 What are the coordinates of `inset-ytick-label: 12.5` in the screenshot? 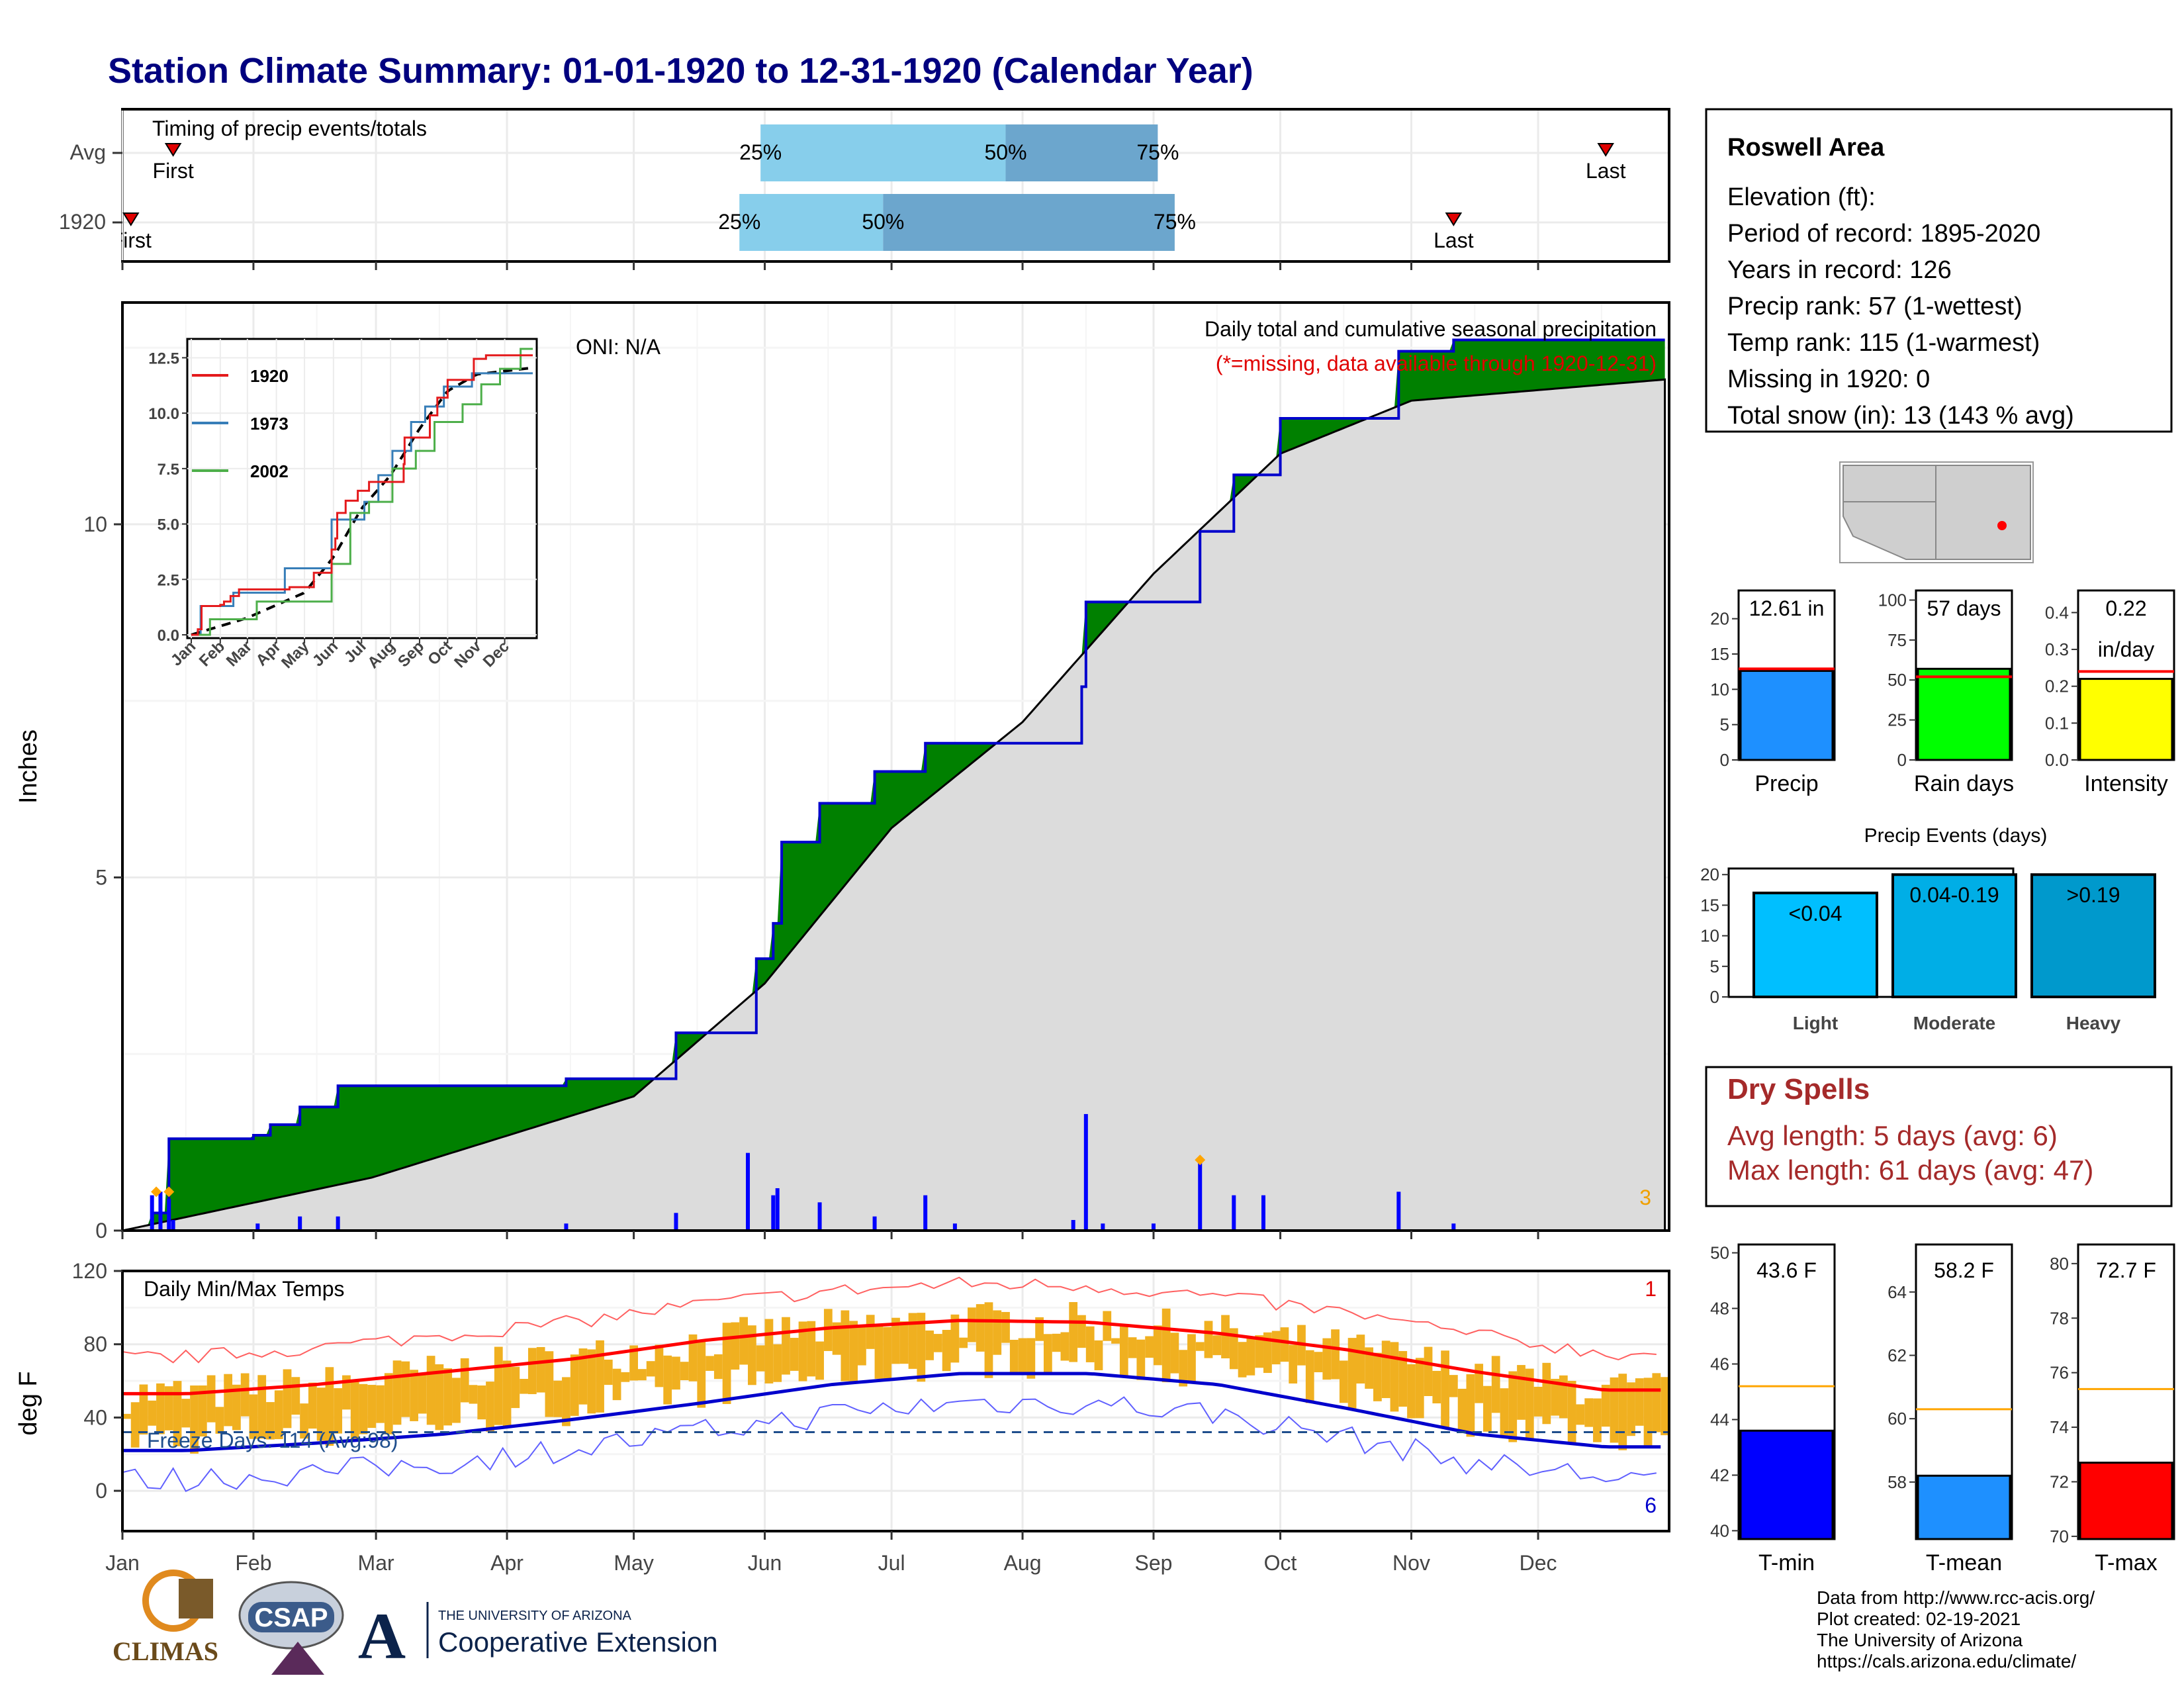 It's located at (163, 358).